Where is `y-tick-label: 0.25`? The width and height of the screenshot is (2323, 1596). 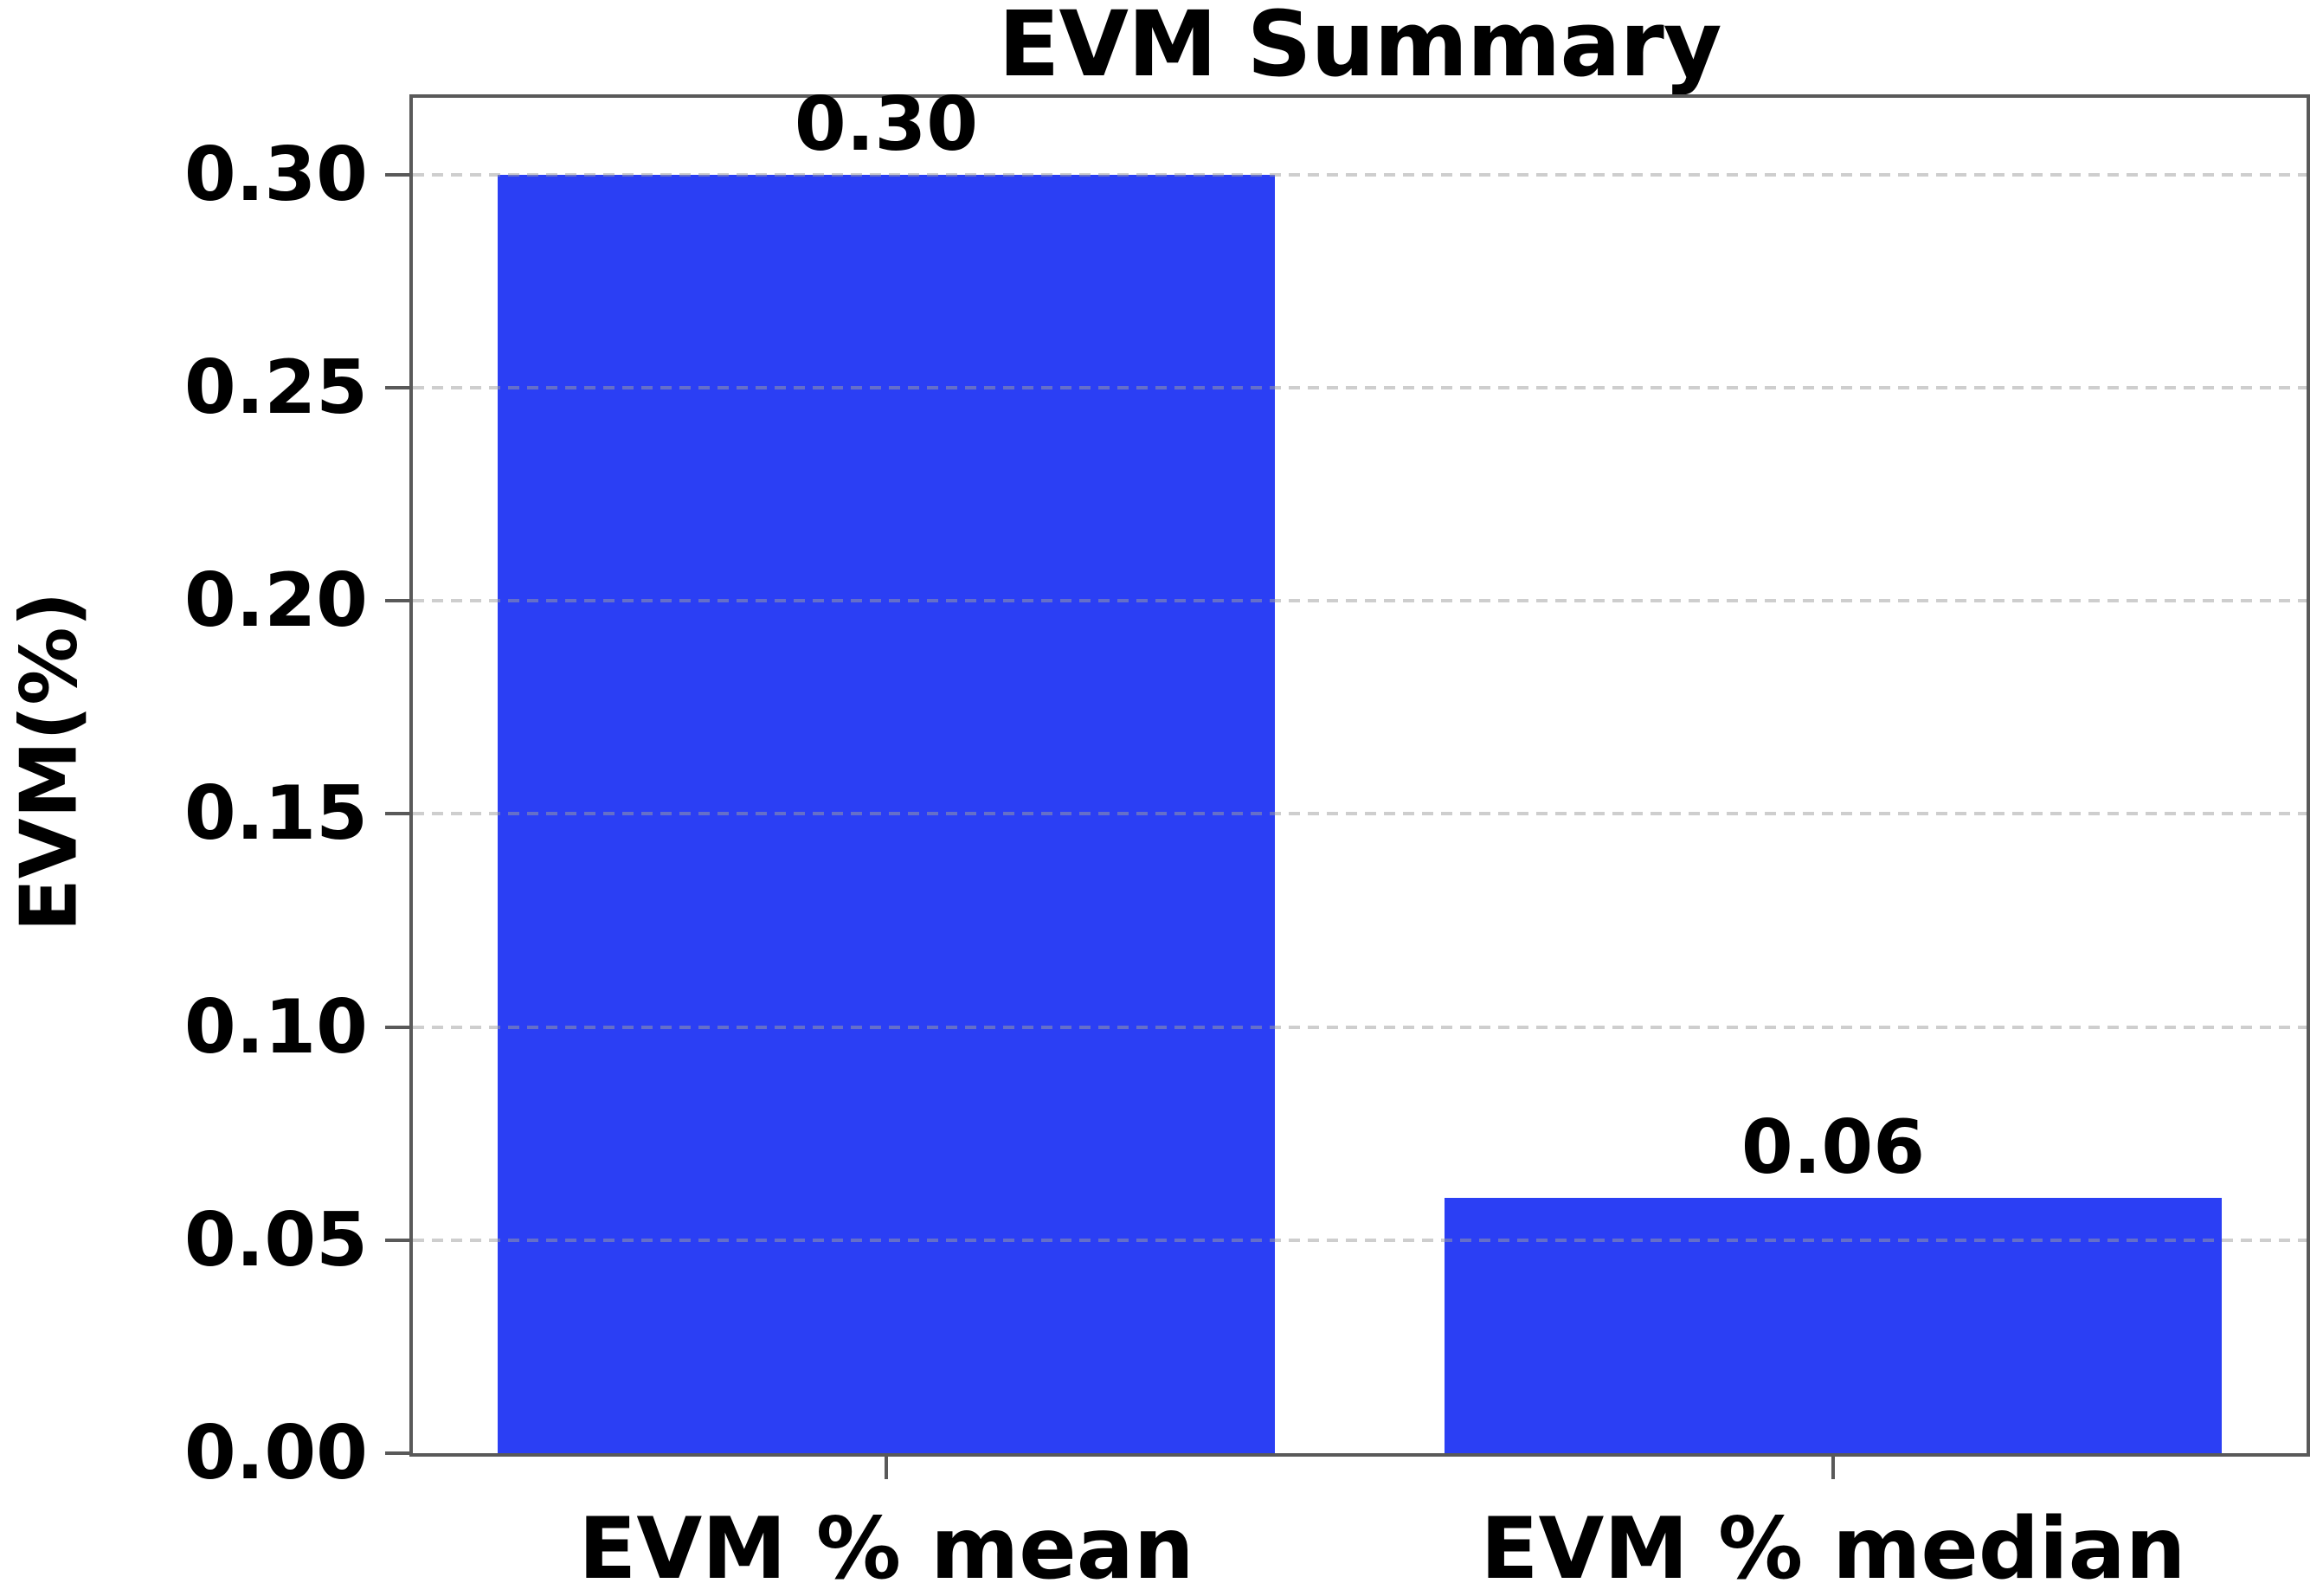 y-tick-label: 0.25 is located at coordinates (275, 387).